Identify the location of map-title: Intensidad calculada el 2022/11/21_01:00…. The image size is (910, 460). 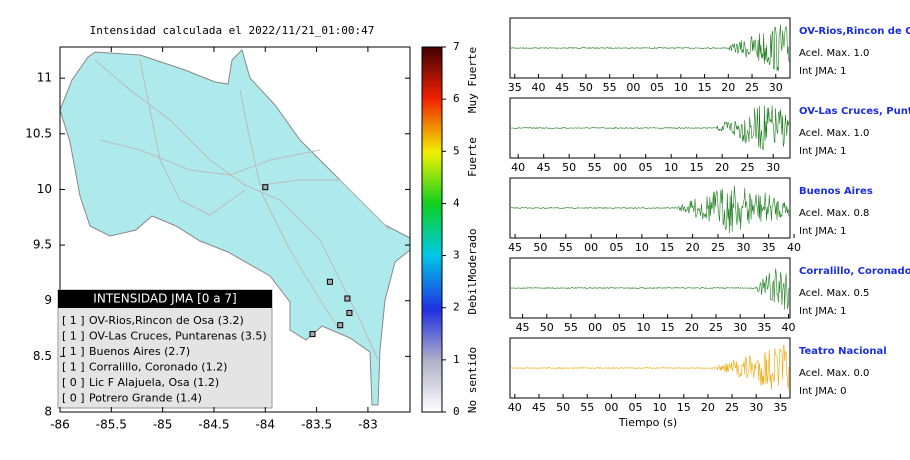
(232, 30).